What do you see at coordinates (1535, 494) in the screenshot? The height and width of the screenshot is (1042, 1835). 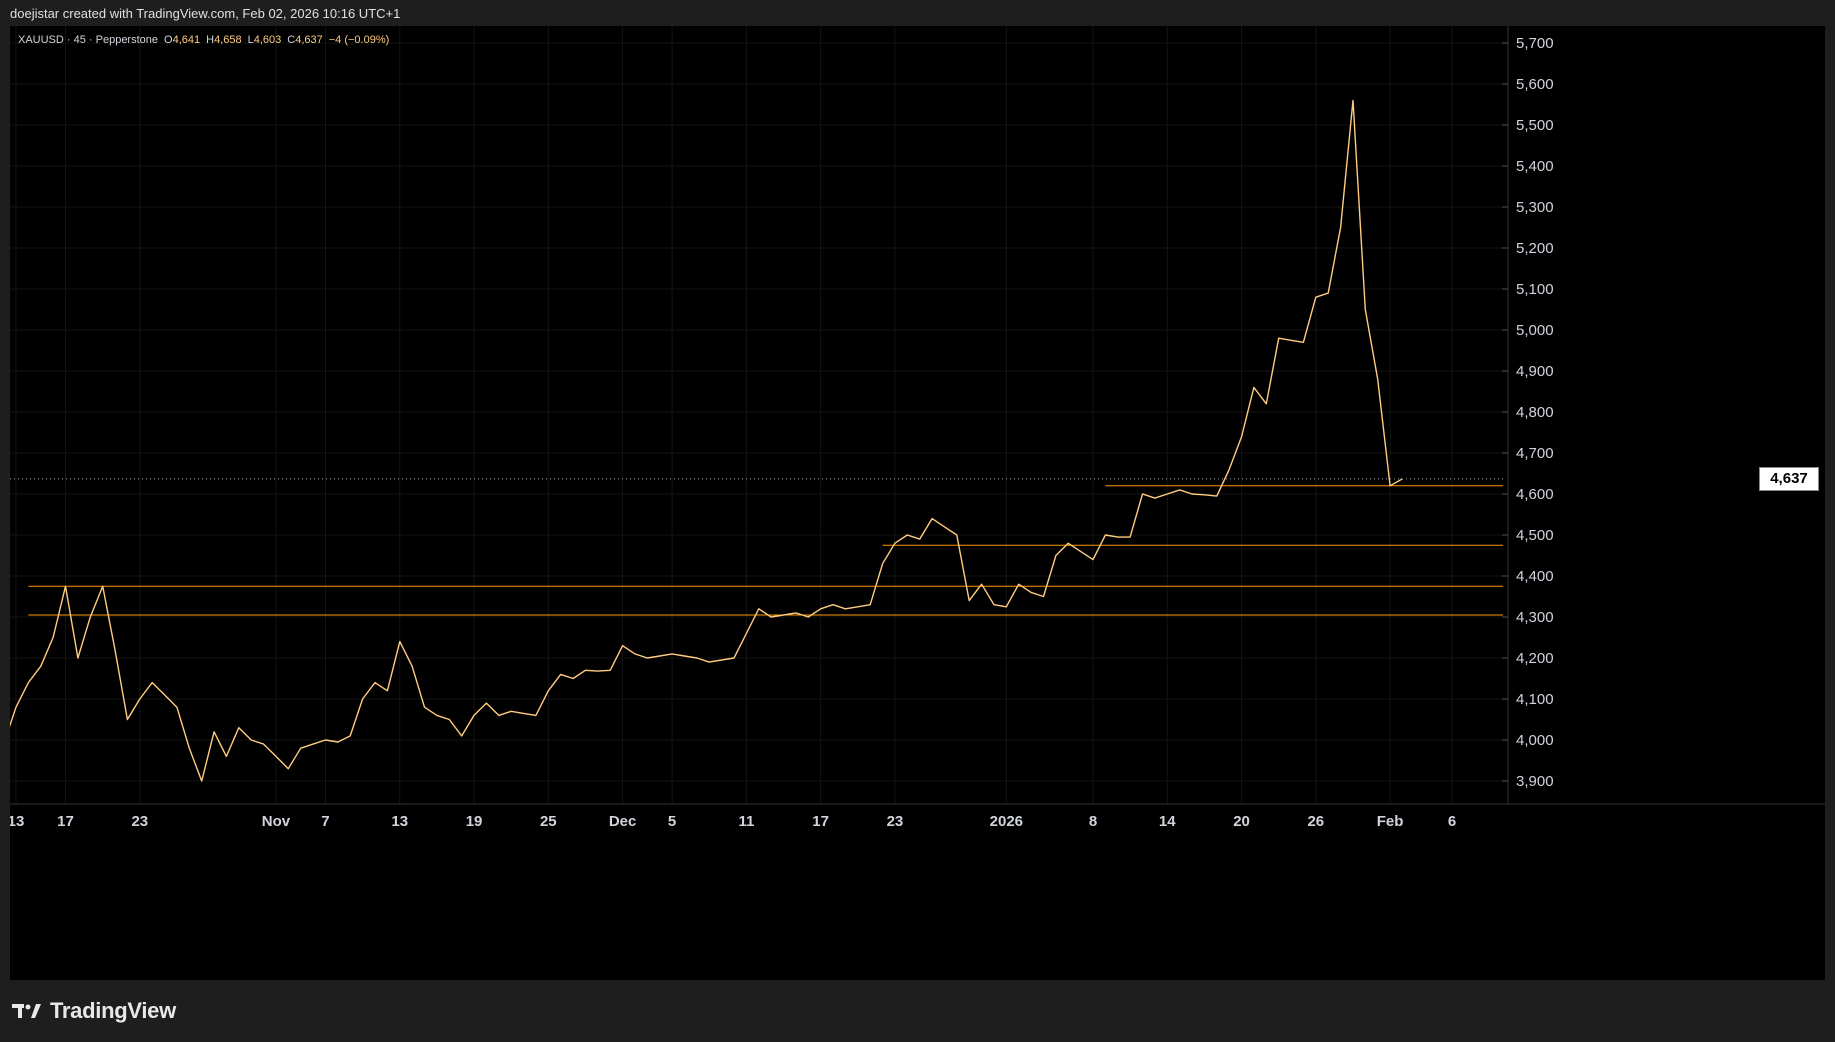 I see `y-tick-label: 4,600` at bounding box center [1535, 494].